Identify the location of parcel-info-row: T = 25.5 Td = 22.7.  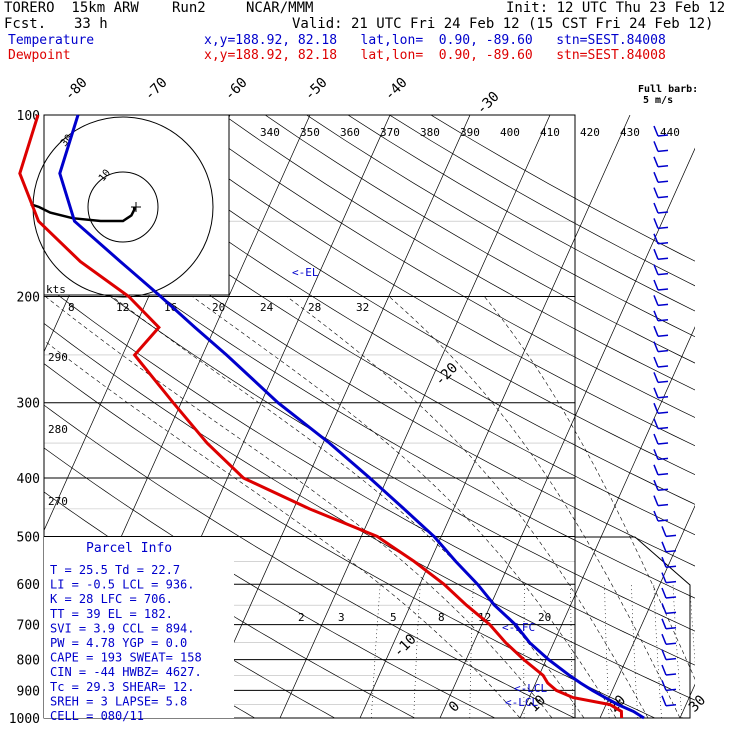
(115, 570).